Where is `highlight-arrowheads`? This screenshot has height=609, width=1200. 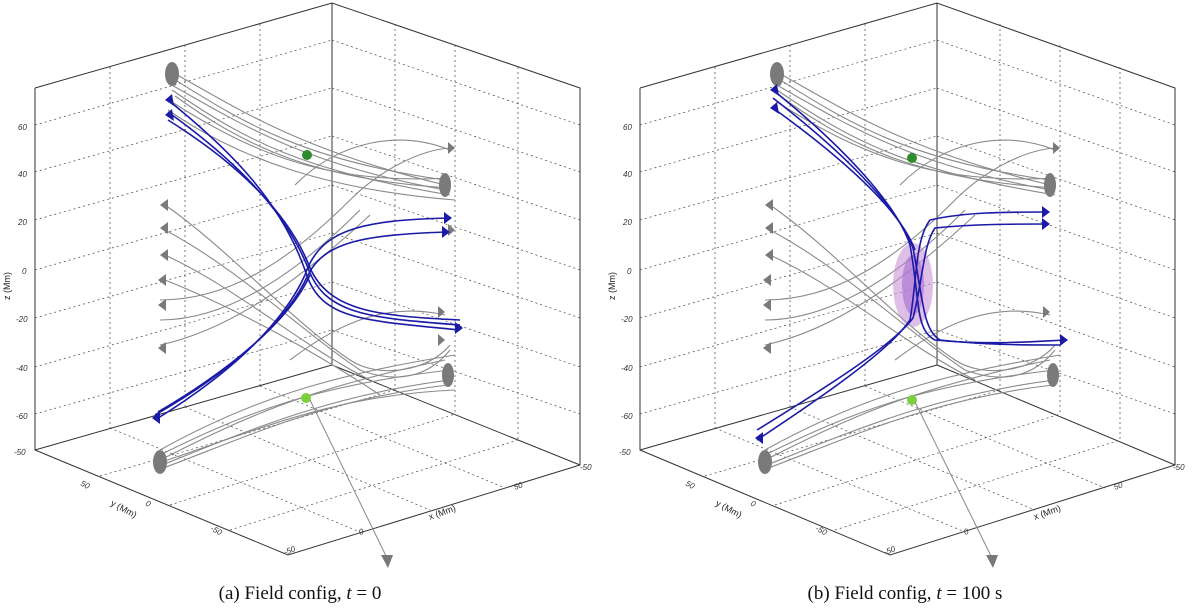 highlight-arrowheads is located at coordinates (307, 259).